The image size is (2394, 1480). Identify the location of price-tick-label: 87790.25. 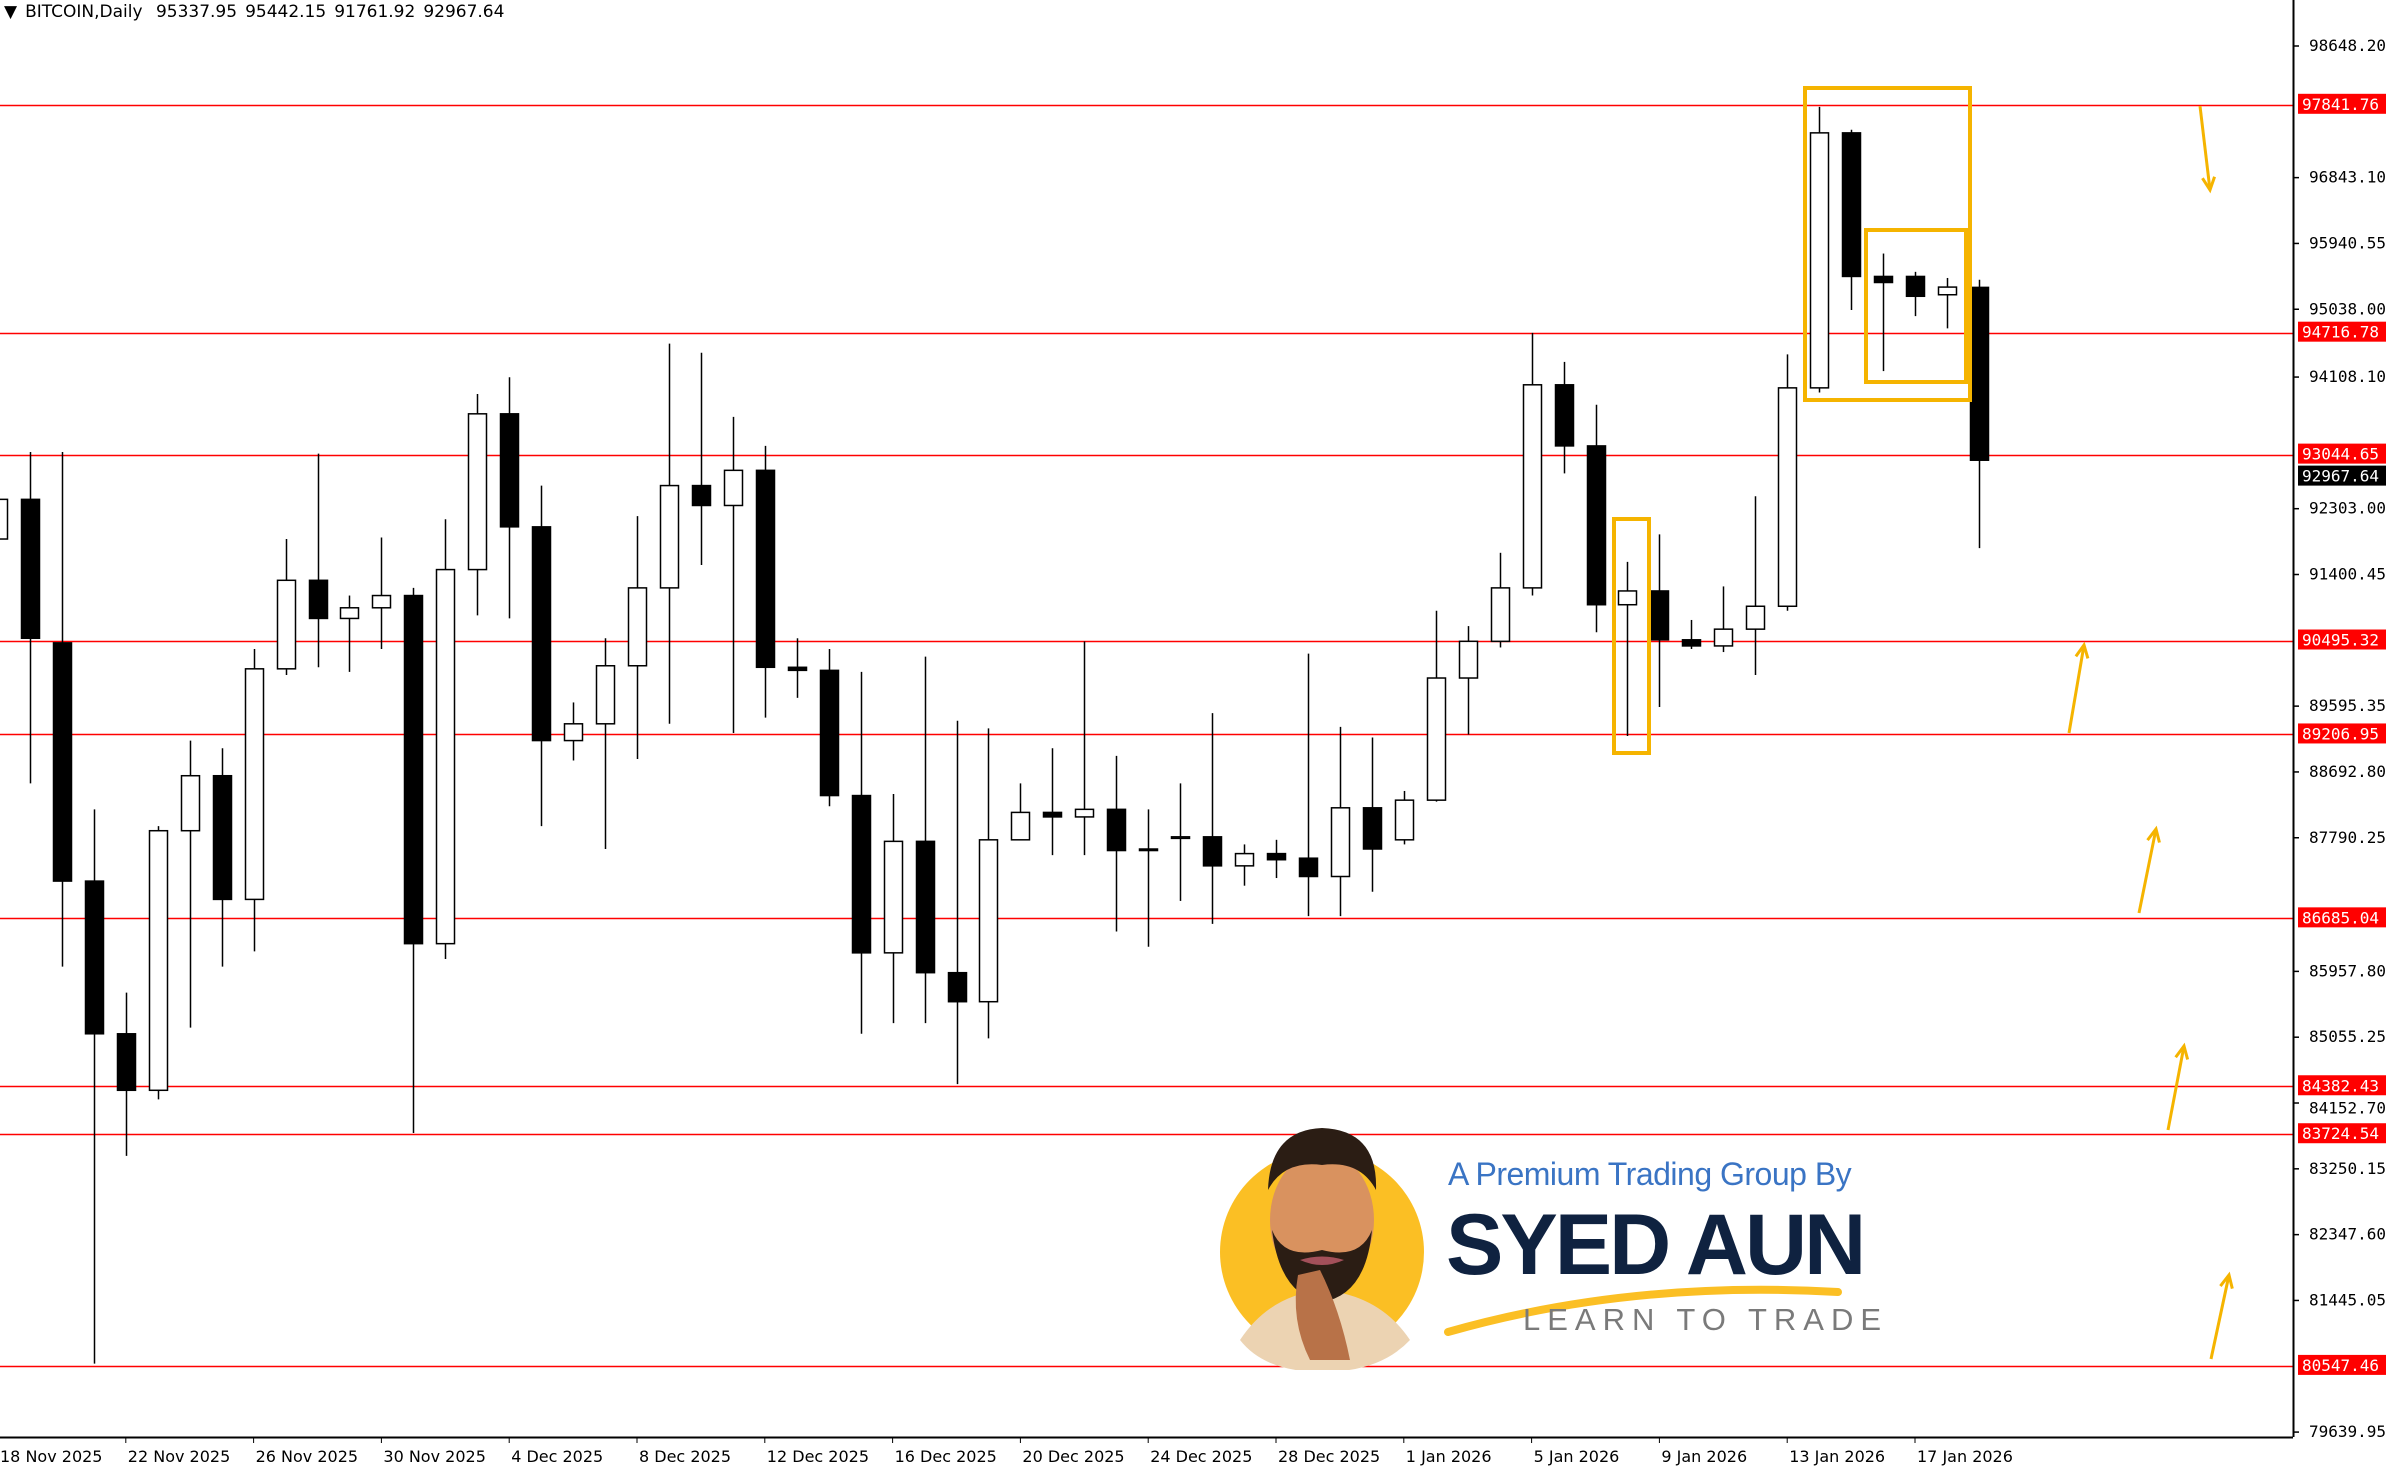
(2347, 837).